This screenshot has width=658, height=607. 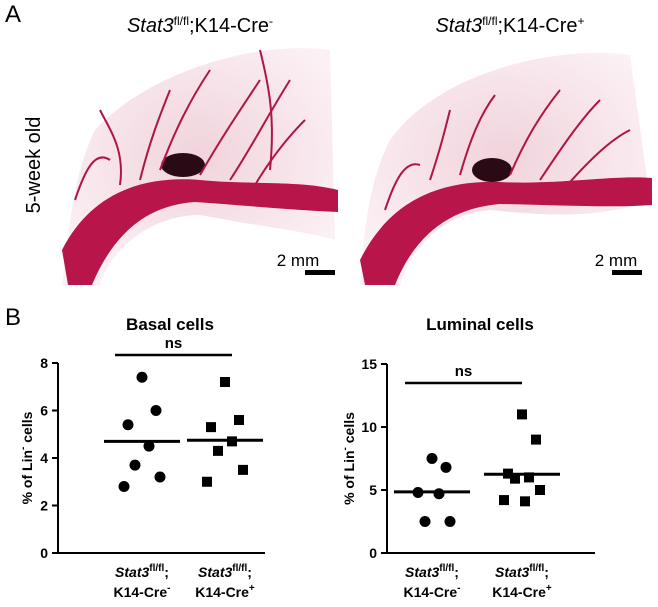 I want to click on chart-title: Luminal cells, so click(x=480, y=324).